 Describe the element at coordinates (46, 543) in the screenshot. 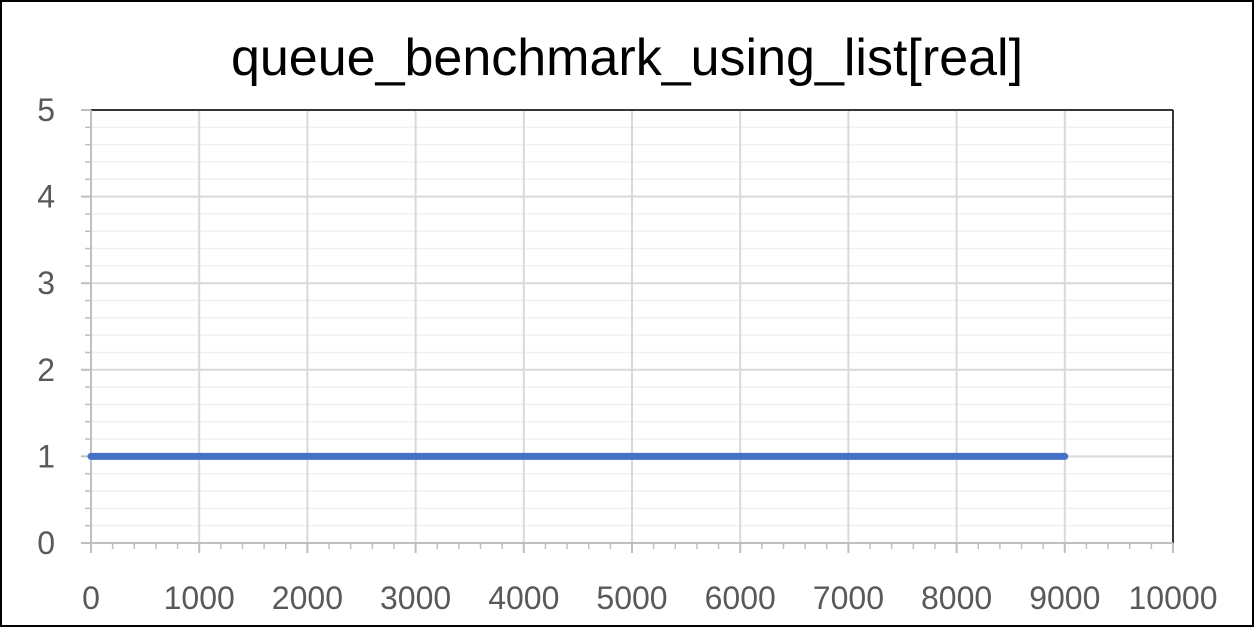

I see `y-tick-label: 0` at that location.